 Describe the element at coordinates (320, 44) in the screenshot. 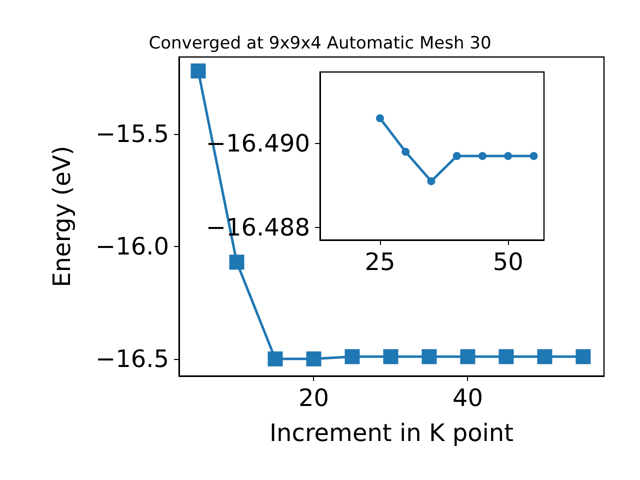

I see `chart-title: Converged at 9x9x4 Automatic Mesh 30` at that location.